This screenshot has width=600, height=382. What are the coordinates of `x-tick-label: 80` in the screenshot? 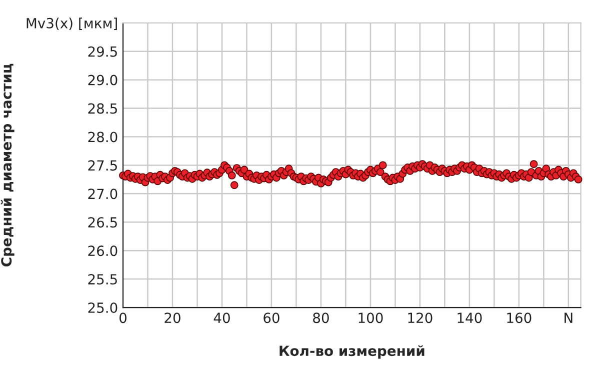 It's located at (321, 318).